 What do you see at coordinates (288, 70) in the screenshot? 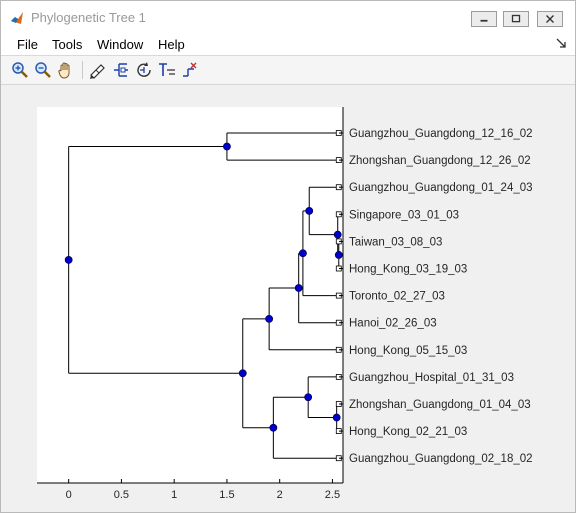
I see `toolbar` at bounding box center [288, 70].